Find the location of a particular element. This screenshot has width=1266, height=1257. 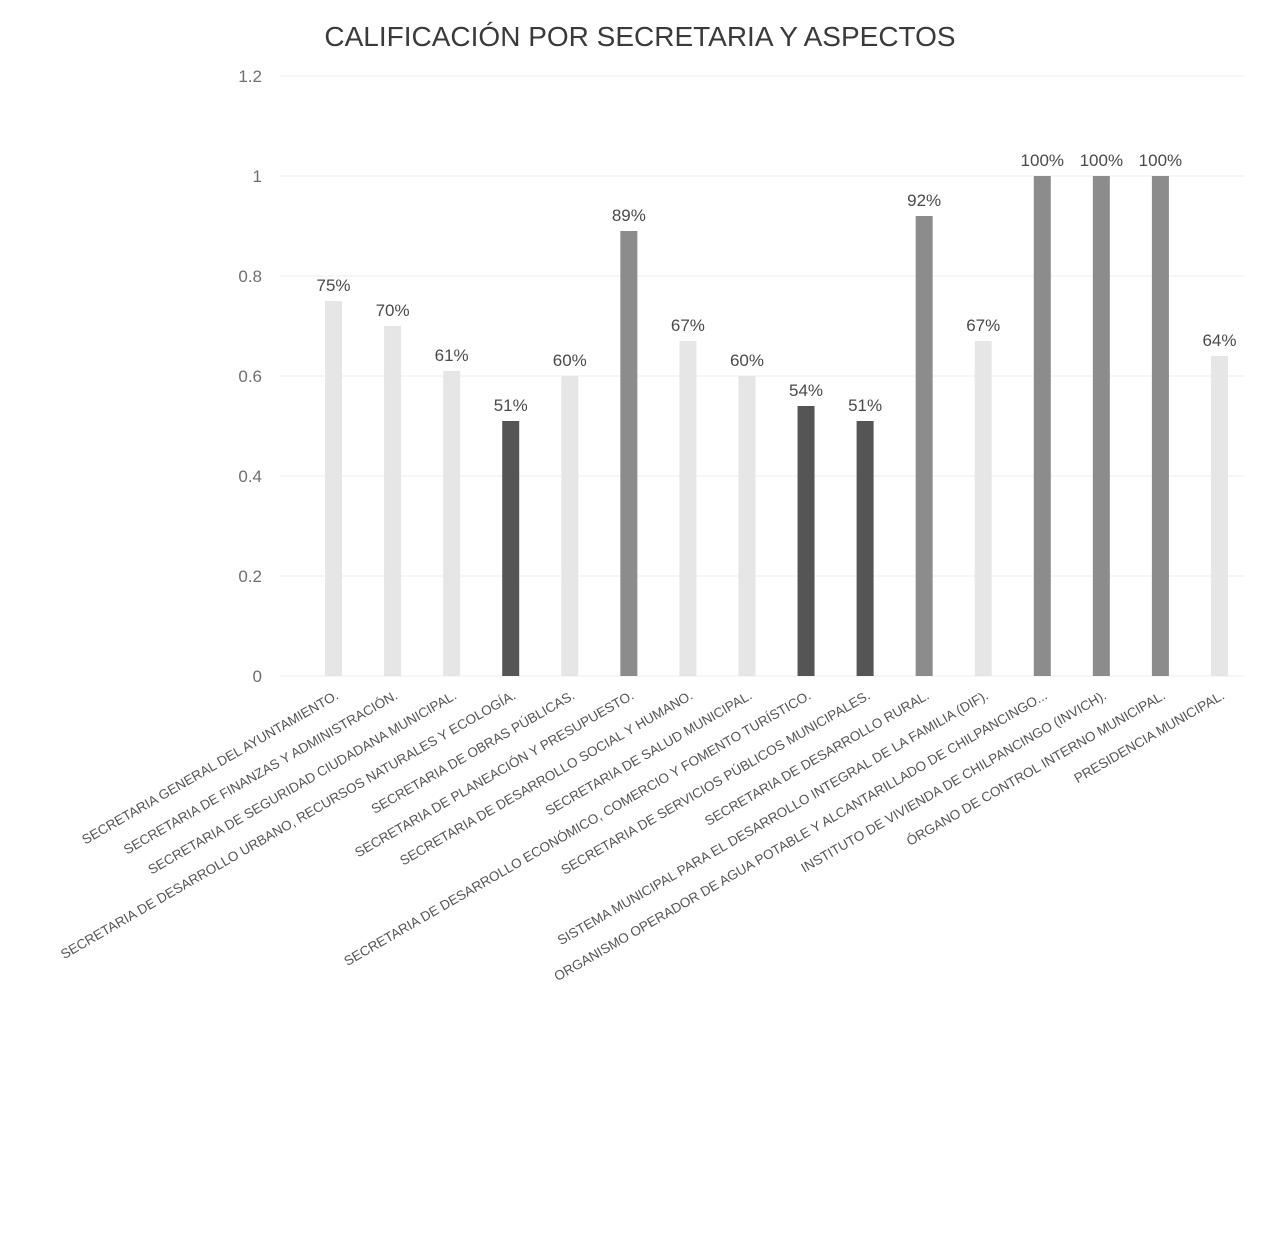

data-label: 54% is located at coordinates (806, 390).